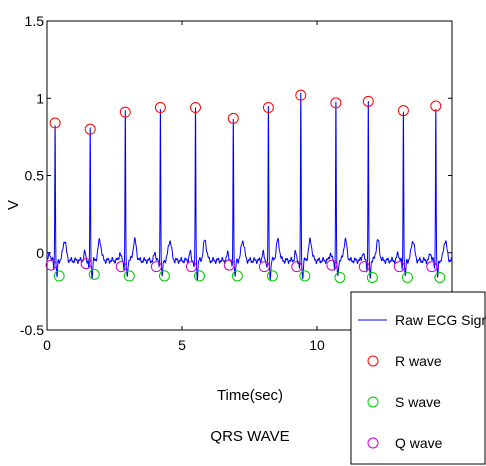 Image resolution: width=486 pixels, height=466 pixels. I want to click on legend-box, so click(418, 378).